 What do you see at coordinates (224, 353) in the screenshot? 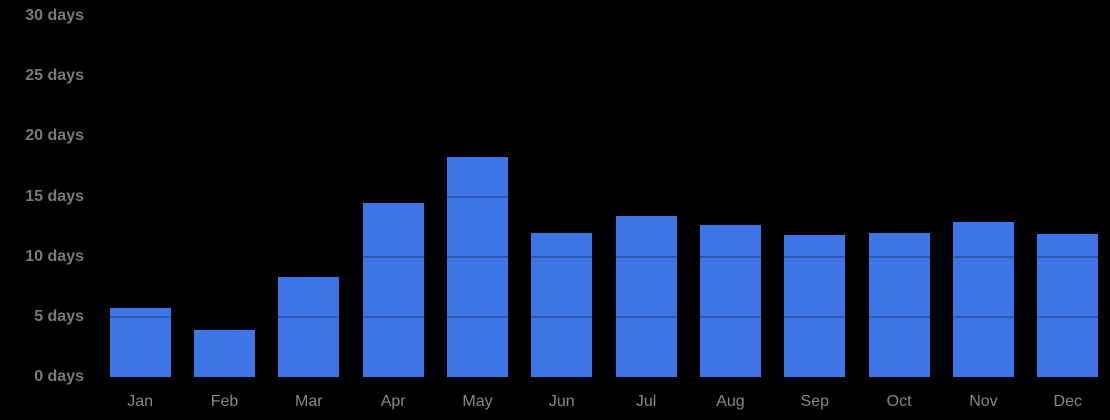
I see `bar-feb` at bounding box center [224, 353].